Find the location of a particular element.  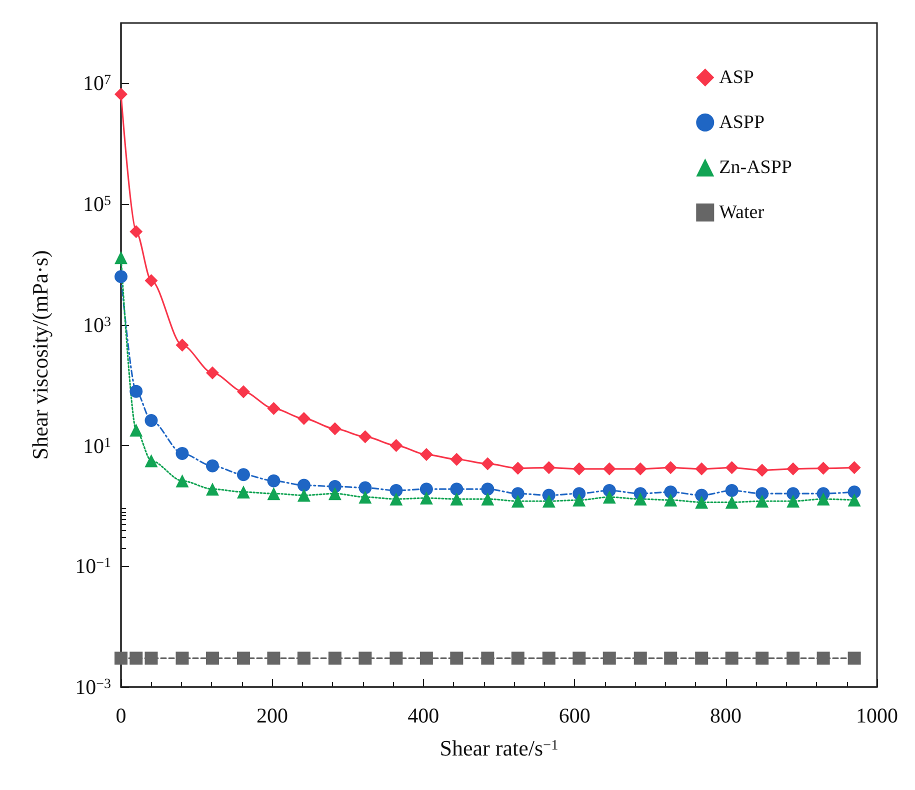

x-tick-label: 1000 is located at coordinates (877, 716).